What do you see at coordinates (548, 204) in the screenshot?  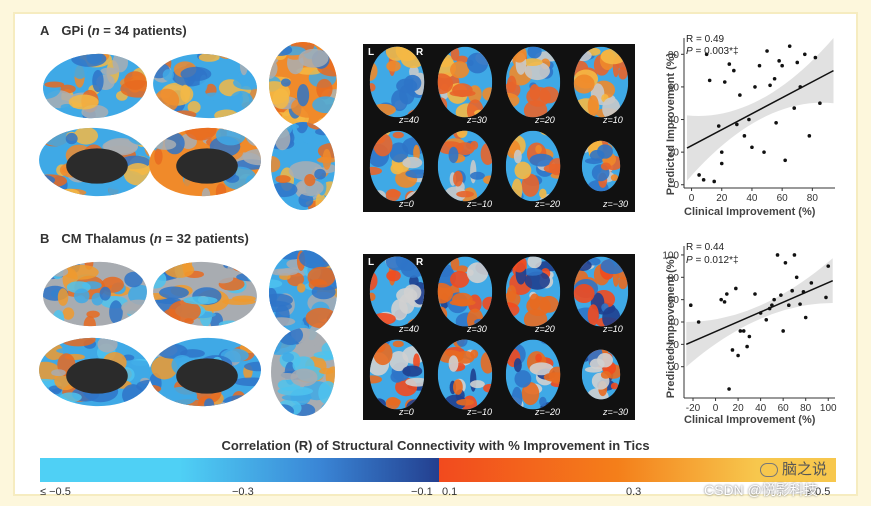 I see `panel-a-slice-label-7: z=−20` at bounding box center [548, 204].